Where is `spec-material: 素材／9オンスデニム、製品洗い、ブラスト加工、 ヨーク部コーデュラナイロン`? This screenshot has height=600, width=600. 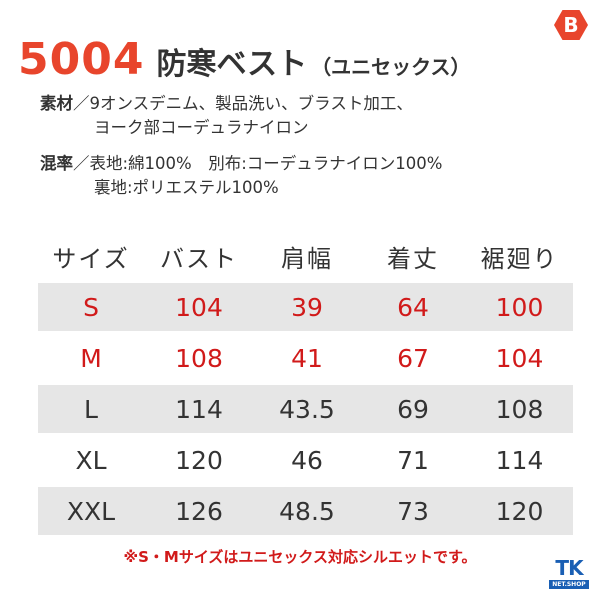
spec-material: 素材／9オンスデニム、製品洗い、ブラスト加工、 ヨーク部コーデュラナイロン is located at coordinates (226, 116).